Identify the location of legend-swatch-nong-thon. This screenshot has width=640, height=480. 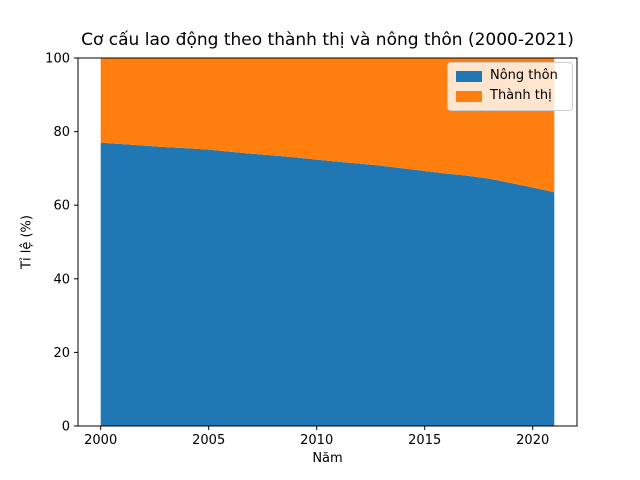
(469, 76).